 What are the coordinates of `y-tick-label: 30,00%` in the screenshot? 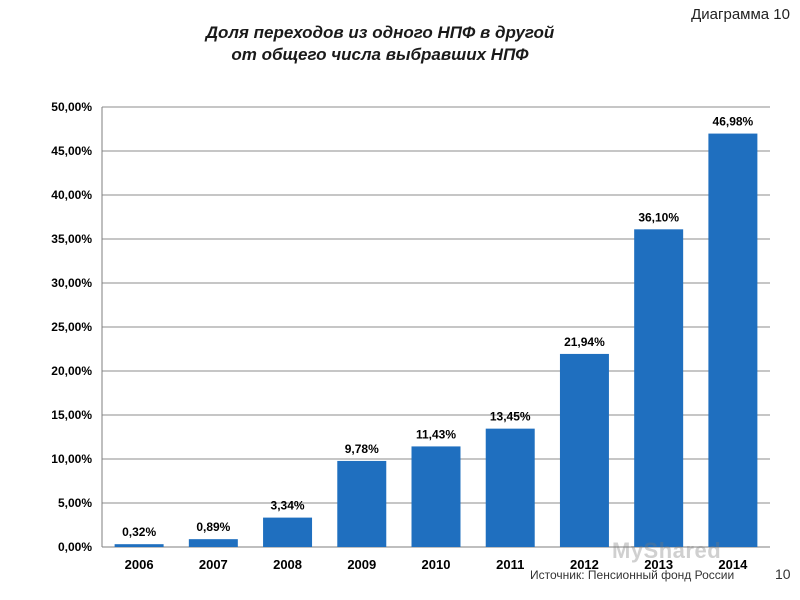 It's located at (71, 283).